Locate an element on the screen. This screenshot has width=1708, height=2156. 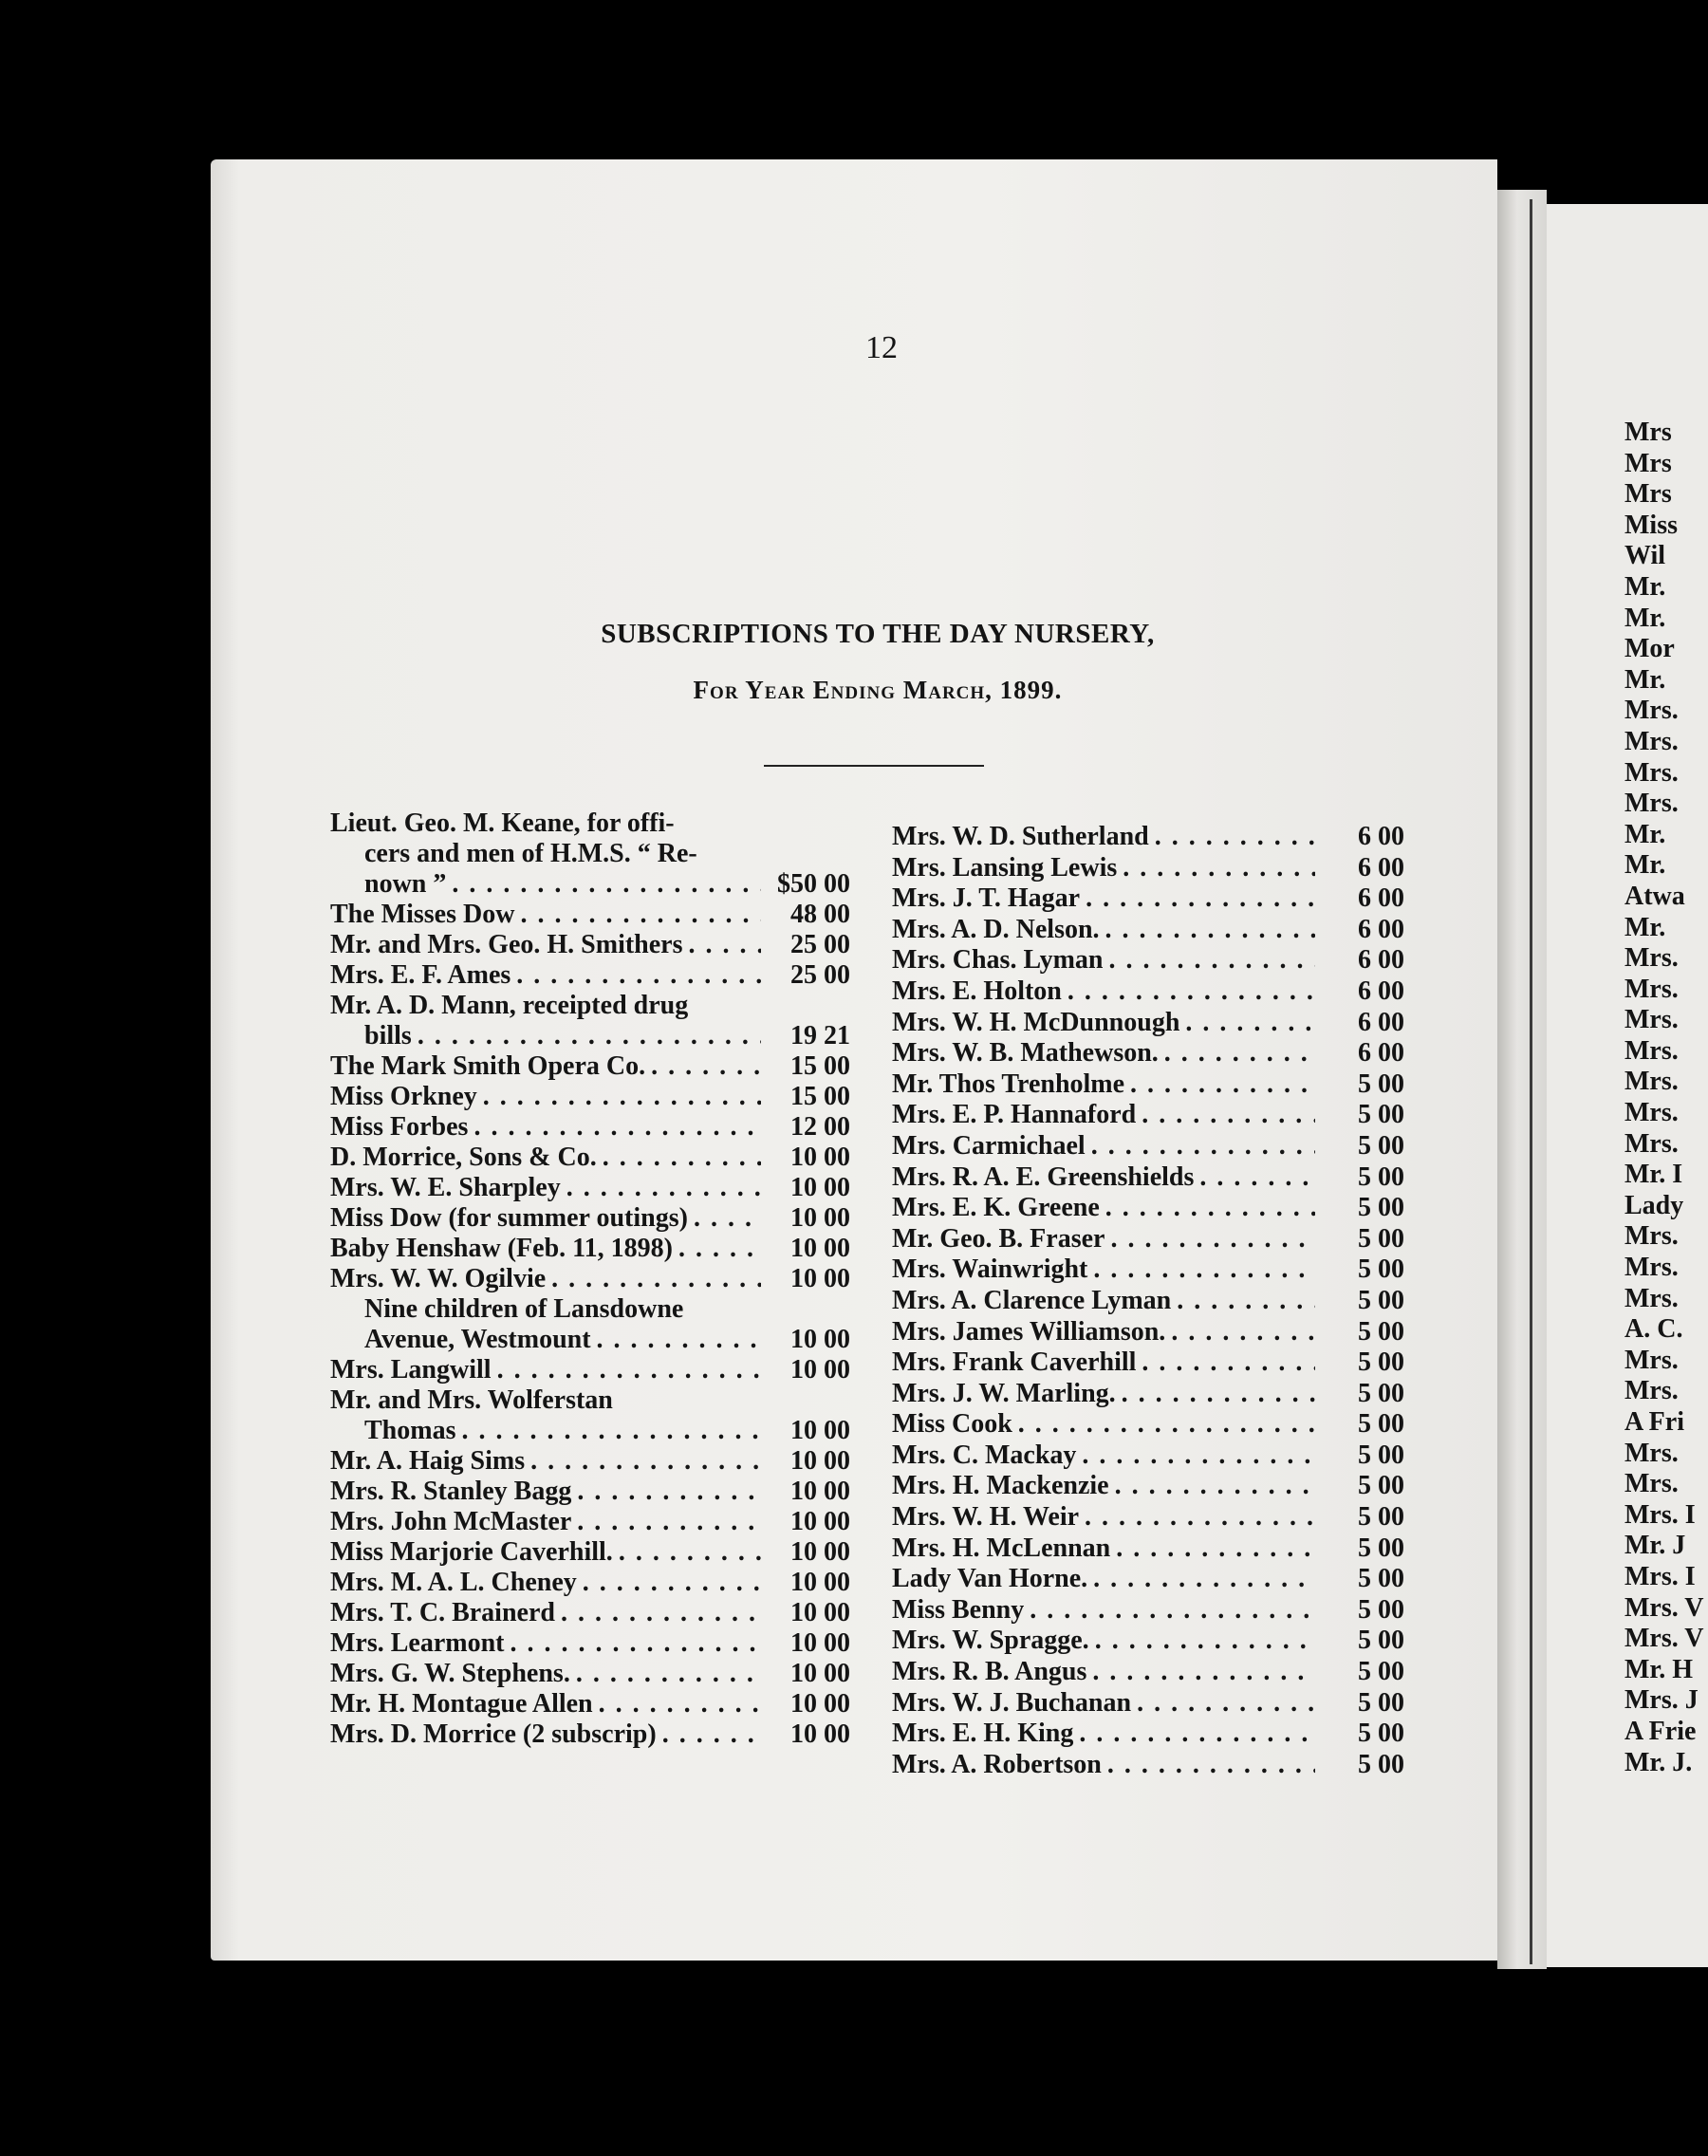
subscription-entry: Mrs. Lansing Lewis 6 00 is located at coordinates (1148, 868).